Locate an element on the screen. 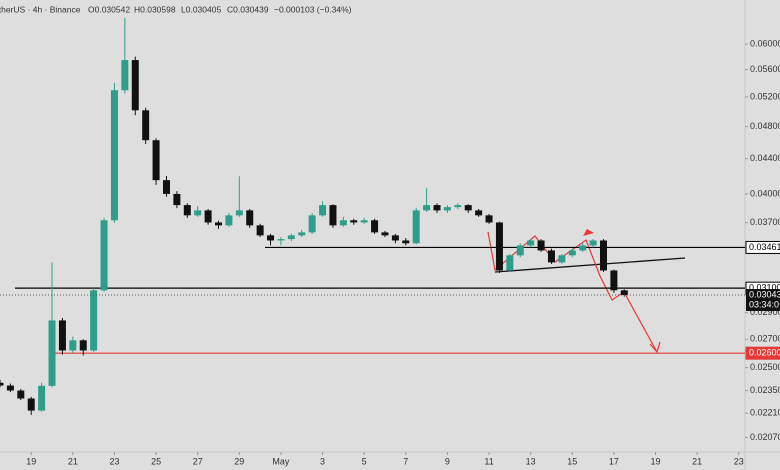  arrow-head is located at coordinates (655, 347).